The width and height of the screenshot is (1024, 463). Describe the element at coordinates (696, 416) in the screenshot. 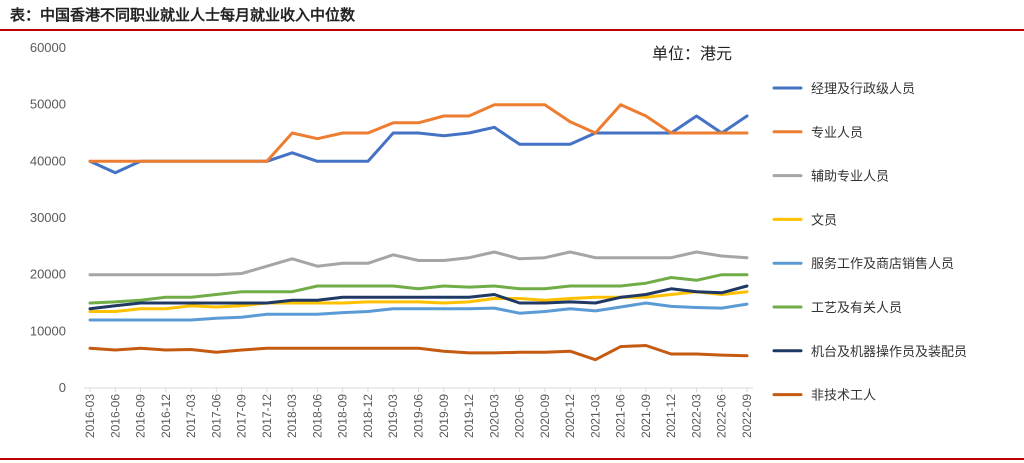

I see `x-tick-label: 2022-03` at that location.